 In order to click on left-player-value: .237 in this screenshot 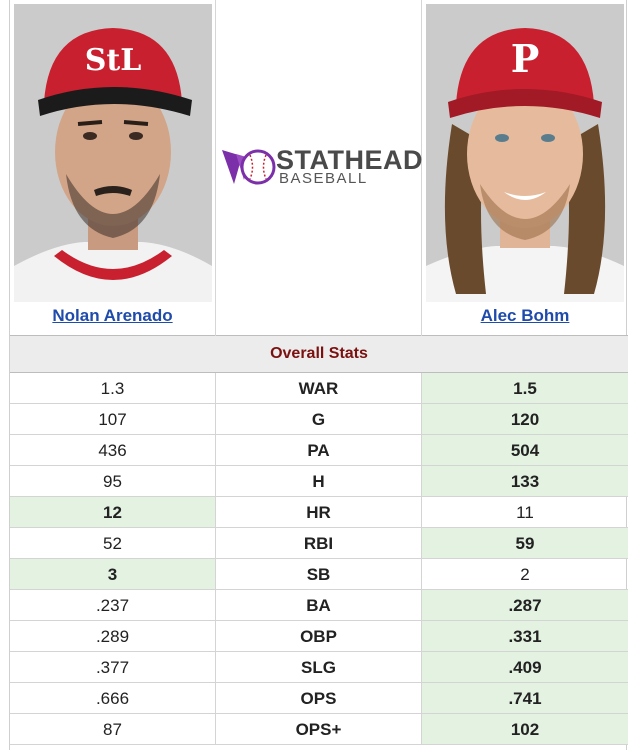, I will do `click(113, 605)`.